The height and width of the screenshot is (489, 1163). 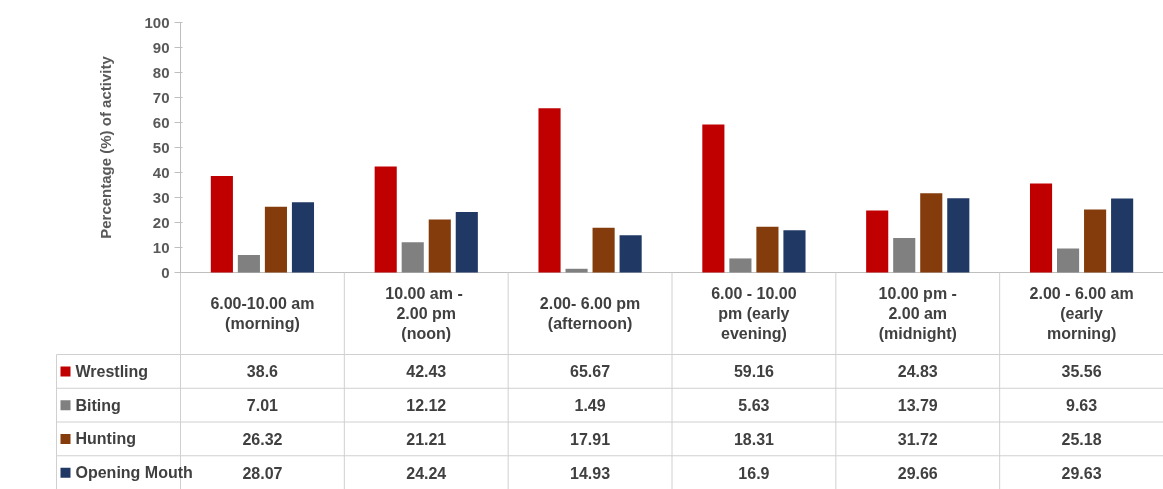 What do you see at coordinates (262, 473) in the screenshot?
I see `data-label: 28.07` at bounding box center [262, 473].